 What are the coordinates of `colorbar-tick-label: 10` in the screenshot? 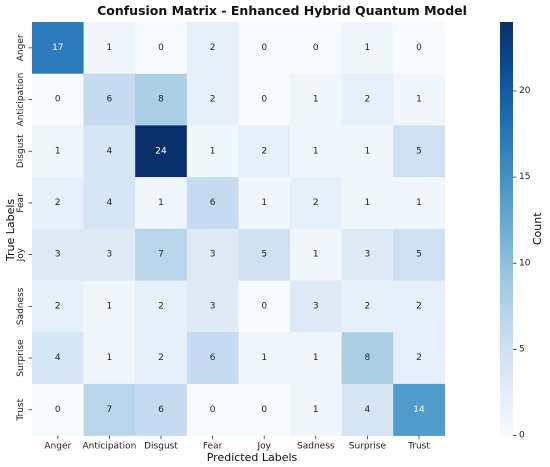 It's located at (525, 263).